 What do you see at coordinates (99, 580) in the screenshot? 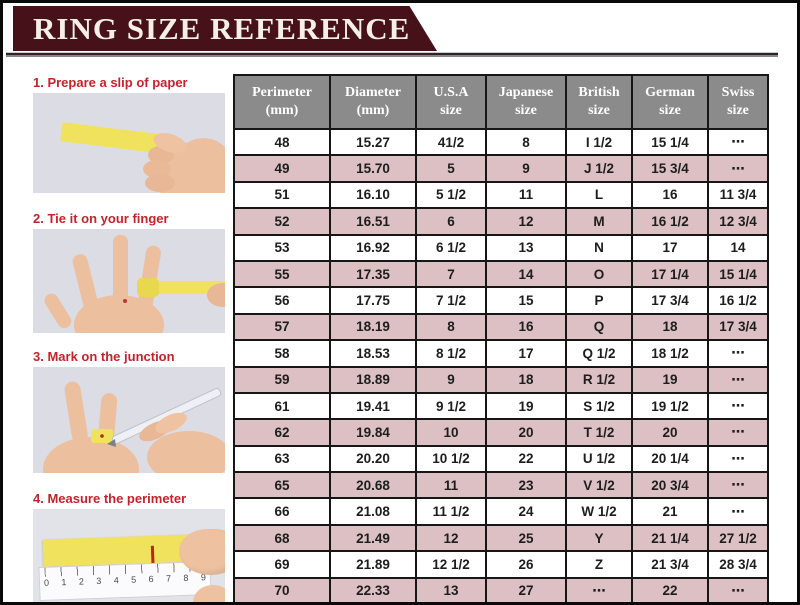
I see `ruler-number: 3` at bounding box center [99, 580].